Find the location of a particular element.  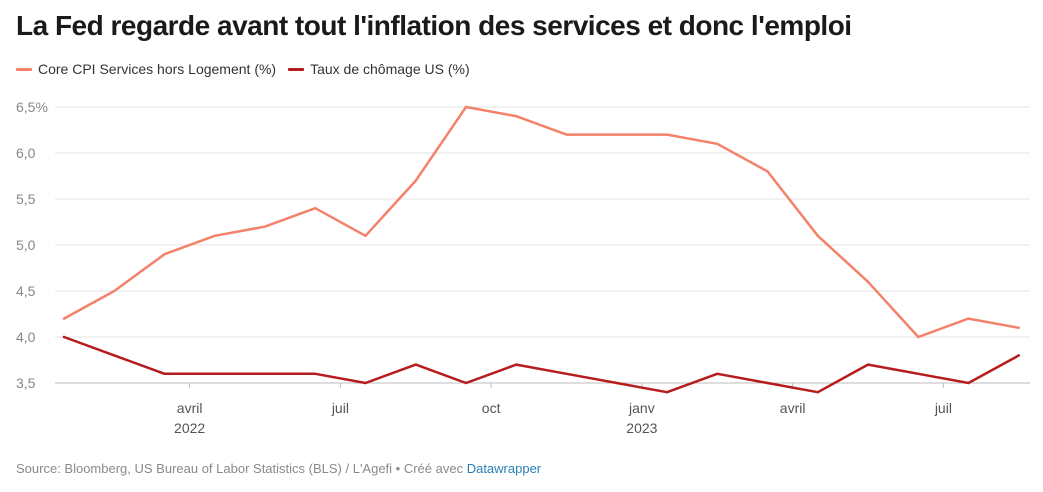

y-tick-label: 4,5 is located at coordinates (26, 291).